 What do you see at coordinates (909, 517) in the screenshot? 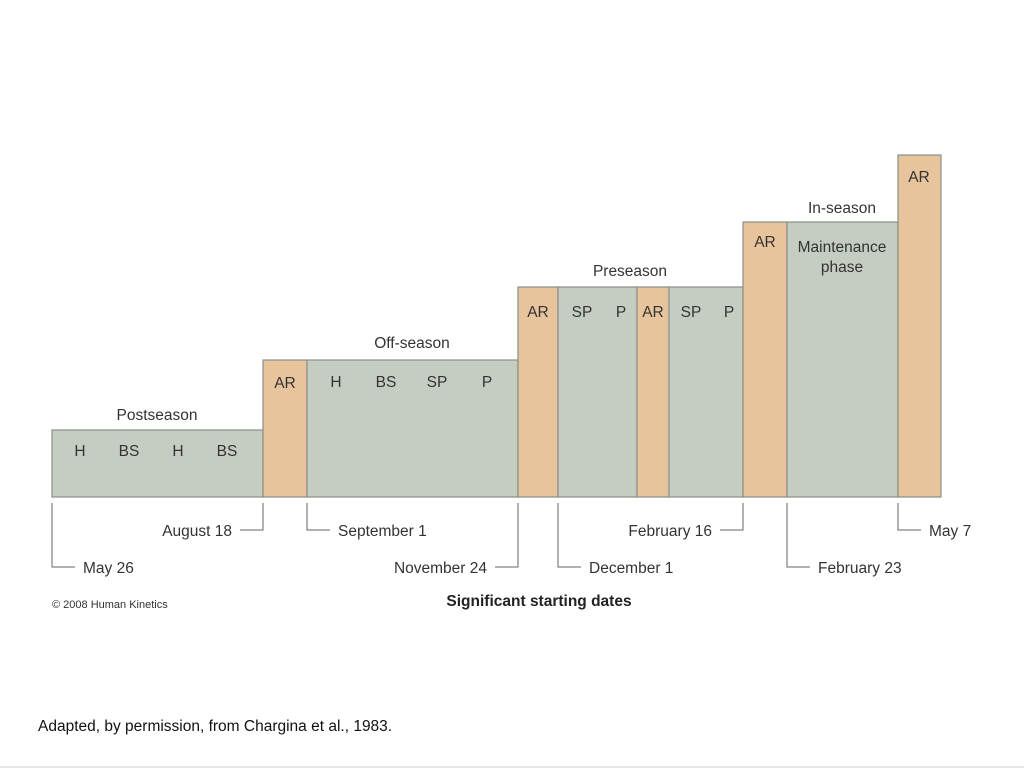
I see `leader-may7` at bounding box center [909, 517].